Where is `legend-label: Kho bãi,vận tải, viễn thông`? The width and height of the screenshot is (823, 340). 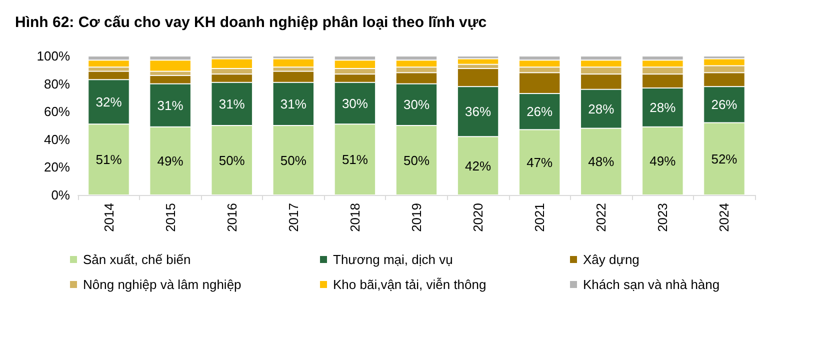 legend-label: Kho bãi,vận tải, viễn thông is located at coordinates (409, 284).